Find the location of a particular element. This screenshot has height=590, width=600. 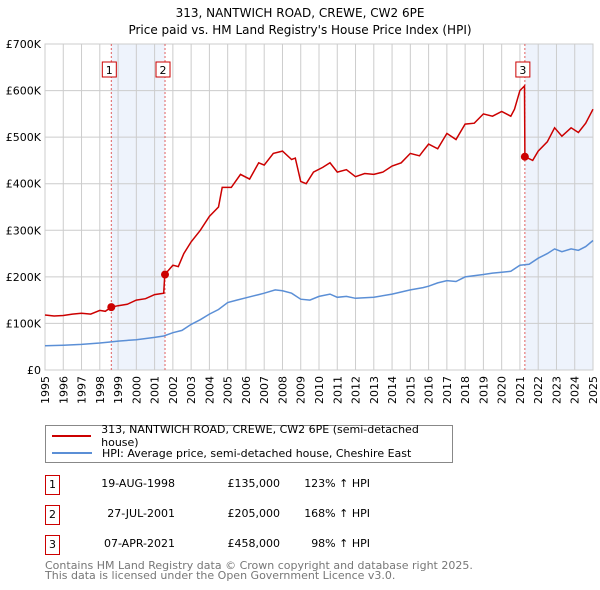

x-tick-label: 2023 is located at coordinates (556, 390).